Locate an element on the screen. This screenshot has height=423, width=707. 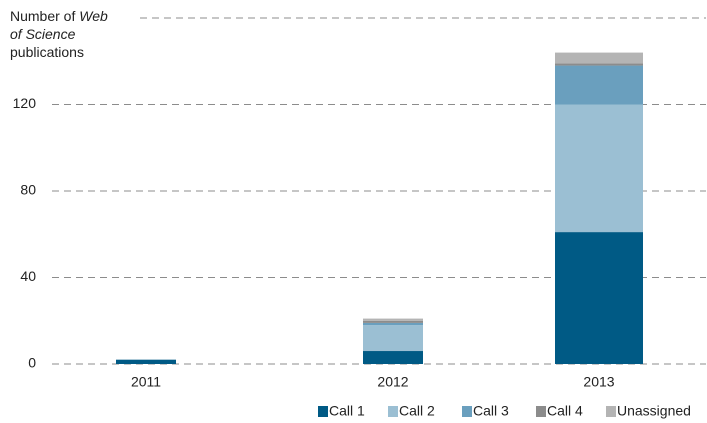
y-axis-label-part: publications is located at coordinates (47, 52).